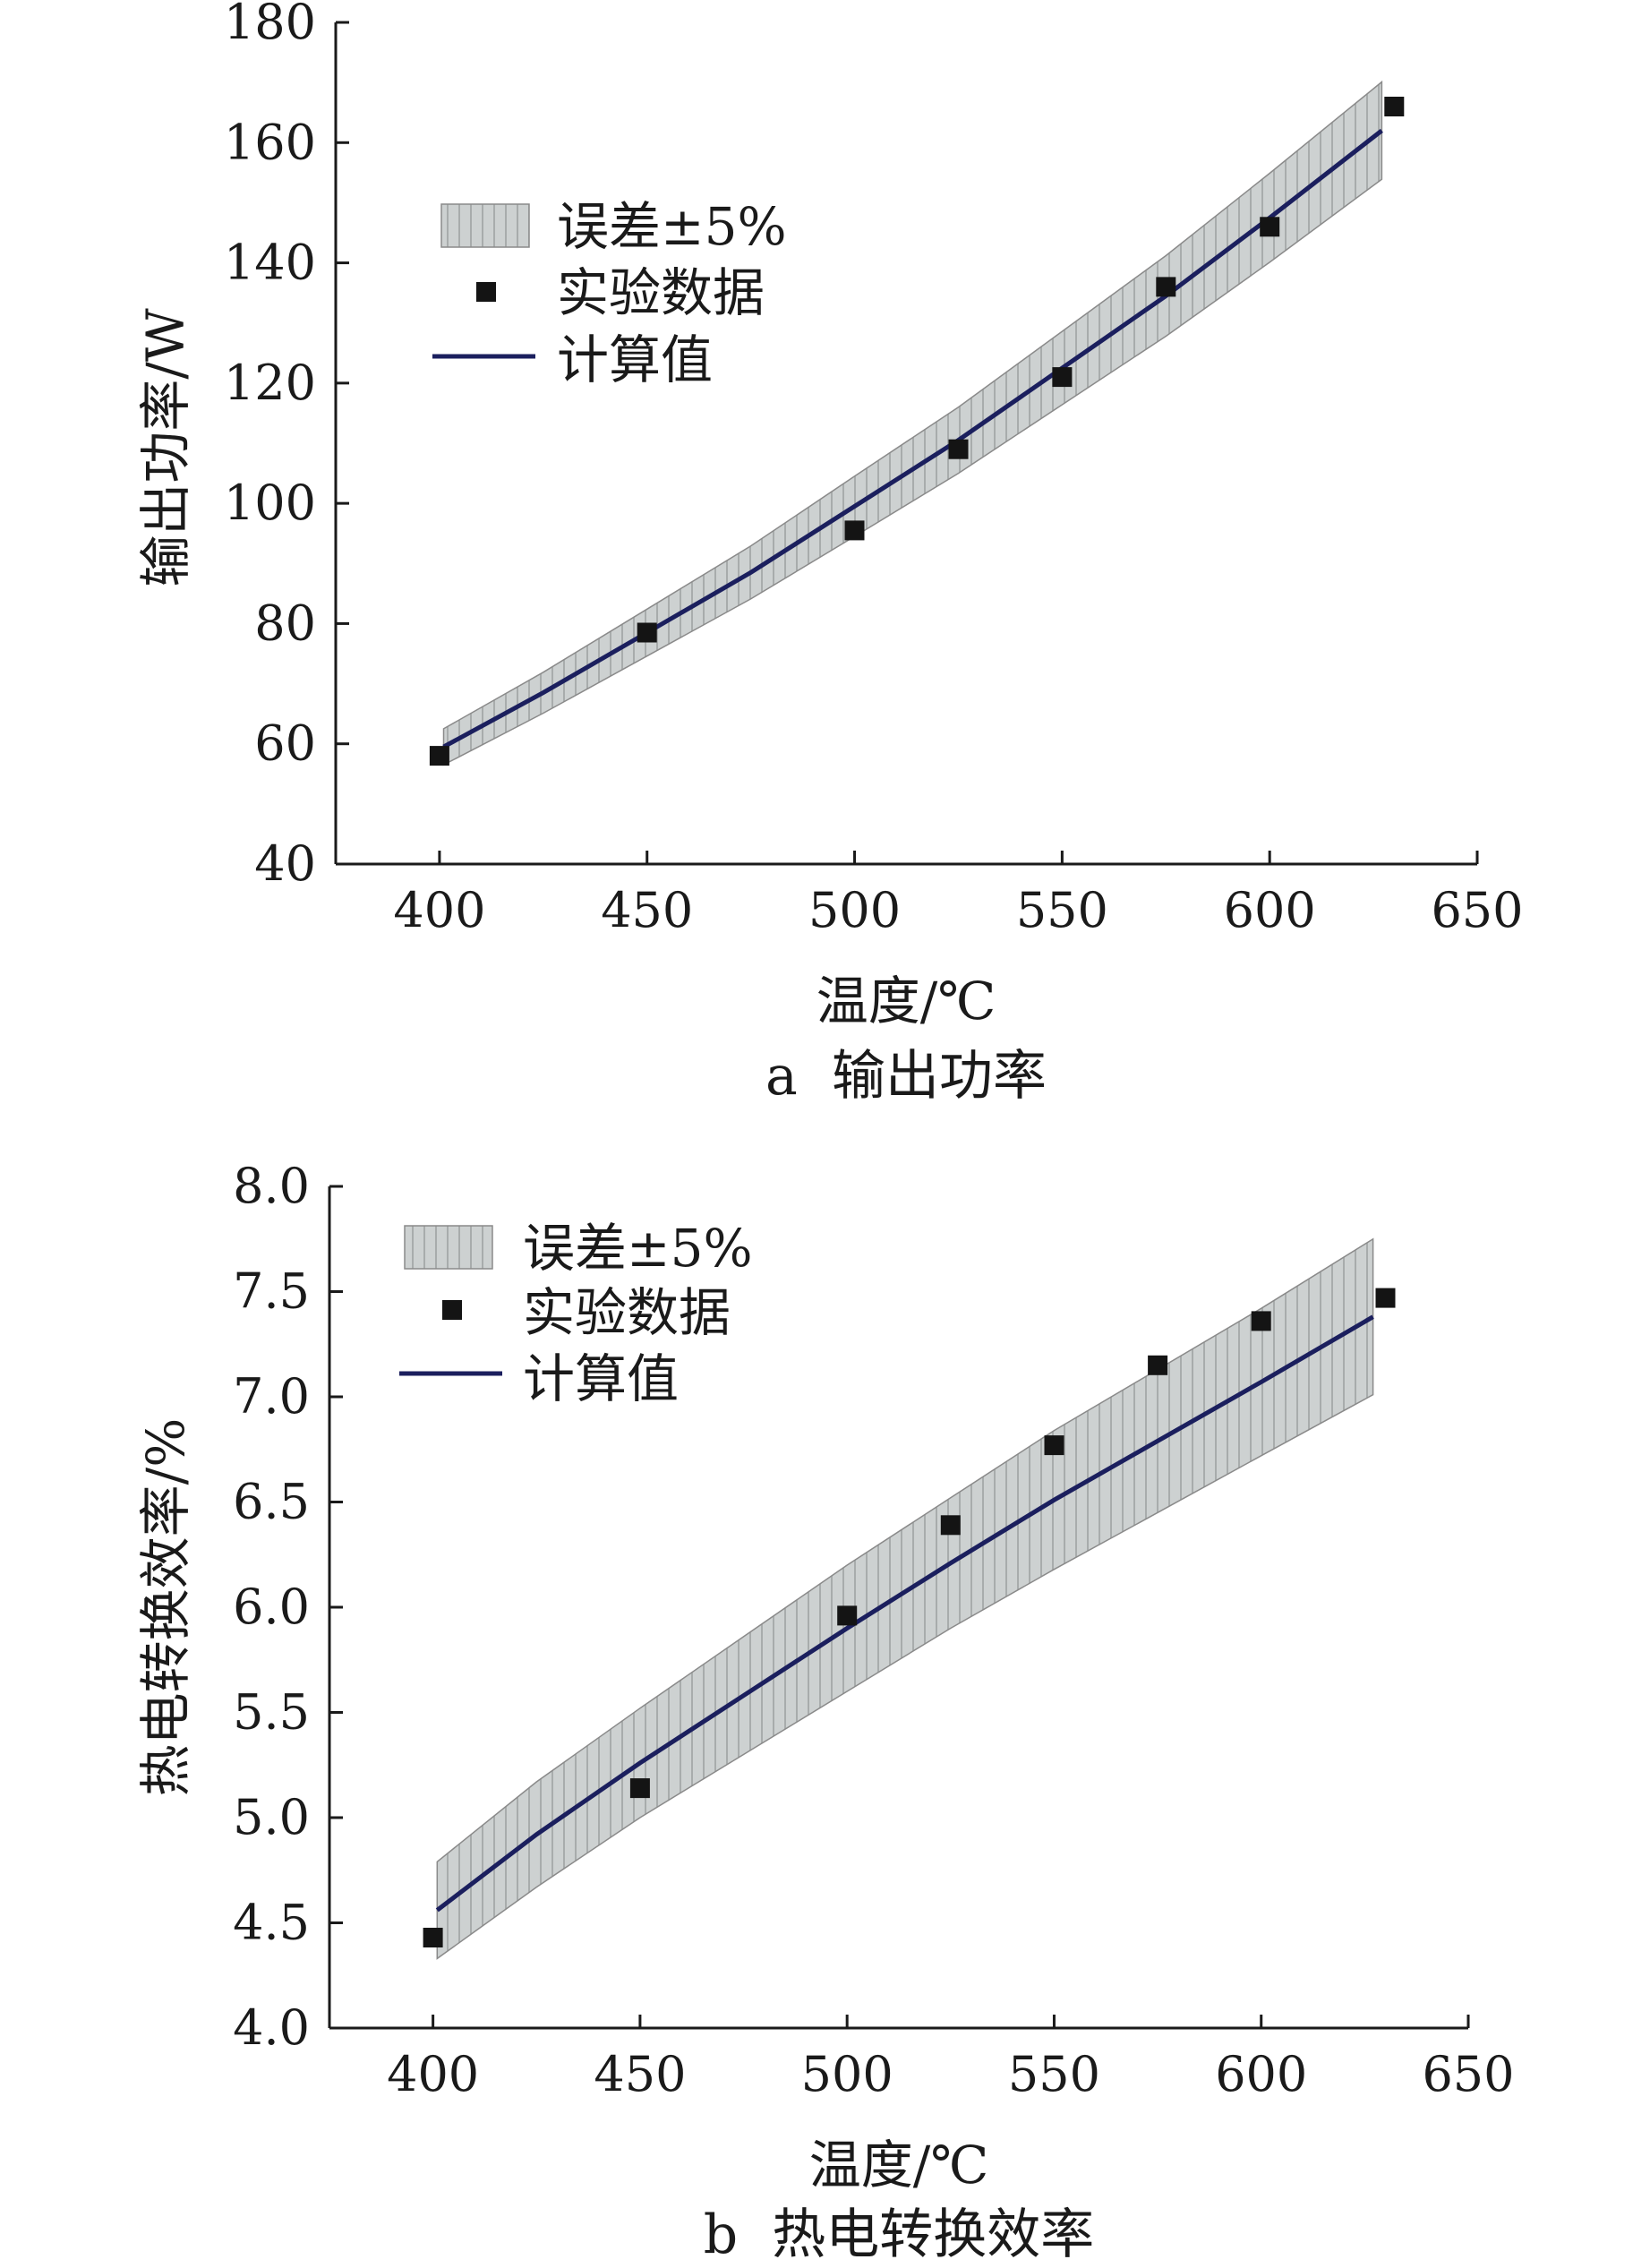 The image size is (1650, 2268). I want to click on y-tick-label: 160, so click(270, 142).